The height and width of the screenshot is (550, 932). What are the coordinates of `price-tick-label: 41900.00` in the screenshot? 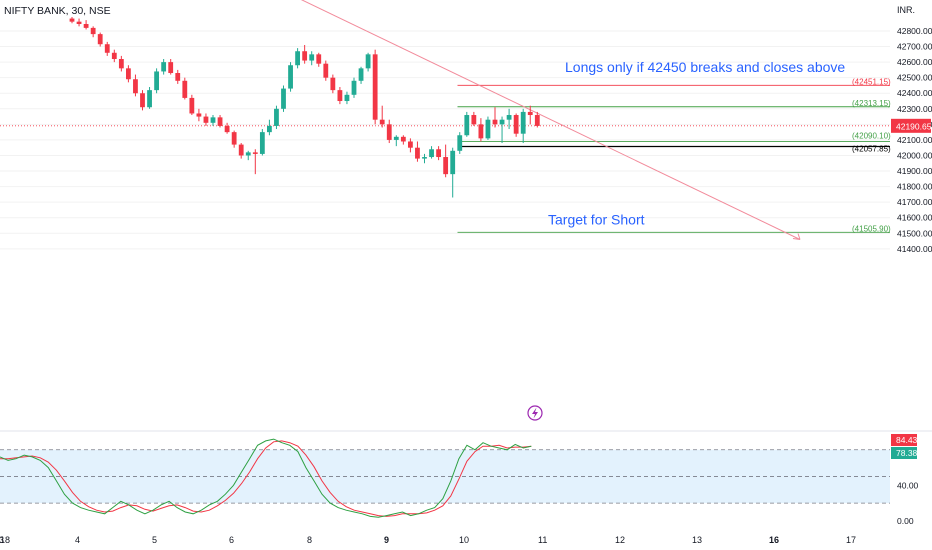 It's located at (914, 171).